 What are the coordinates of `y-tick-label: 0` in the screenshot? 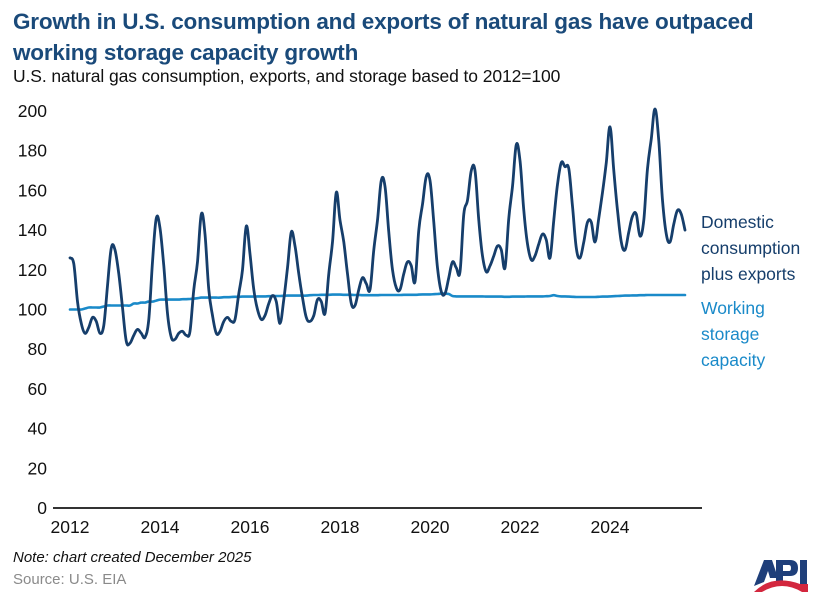 It's located at (42, 508).